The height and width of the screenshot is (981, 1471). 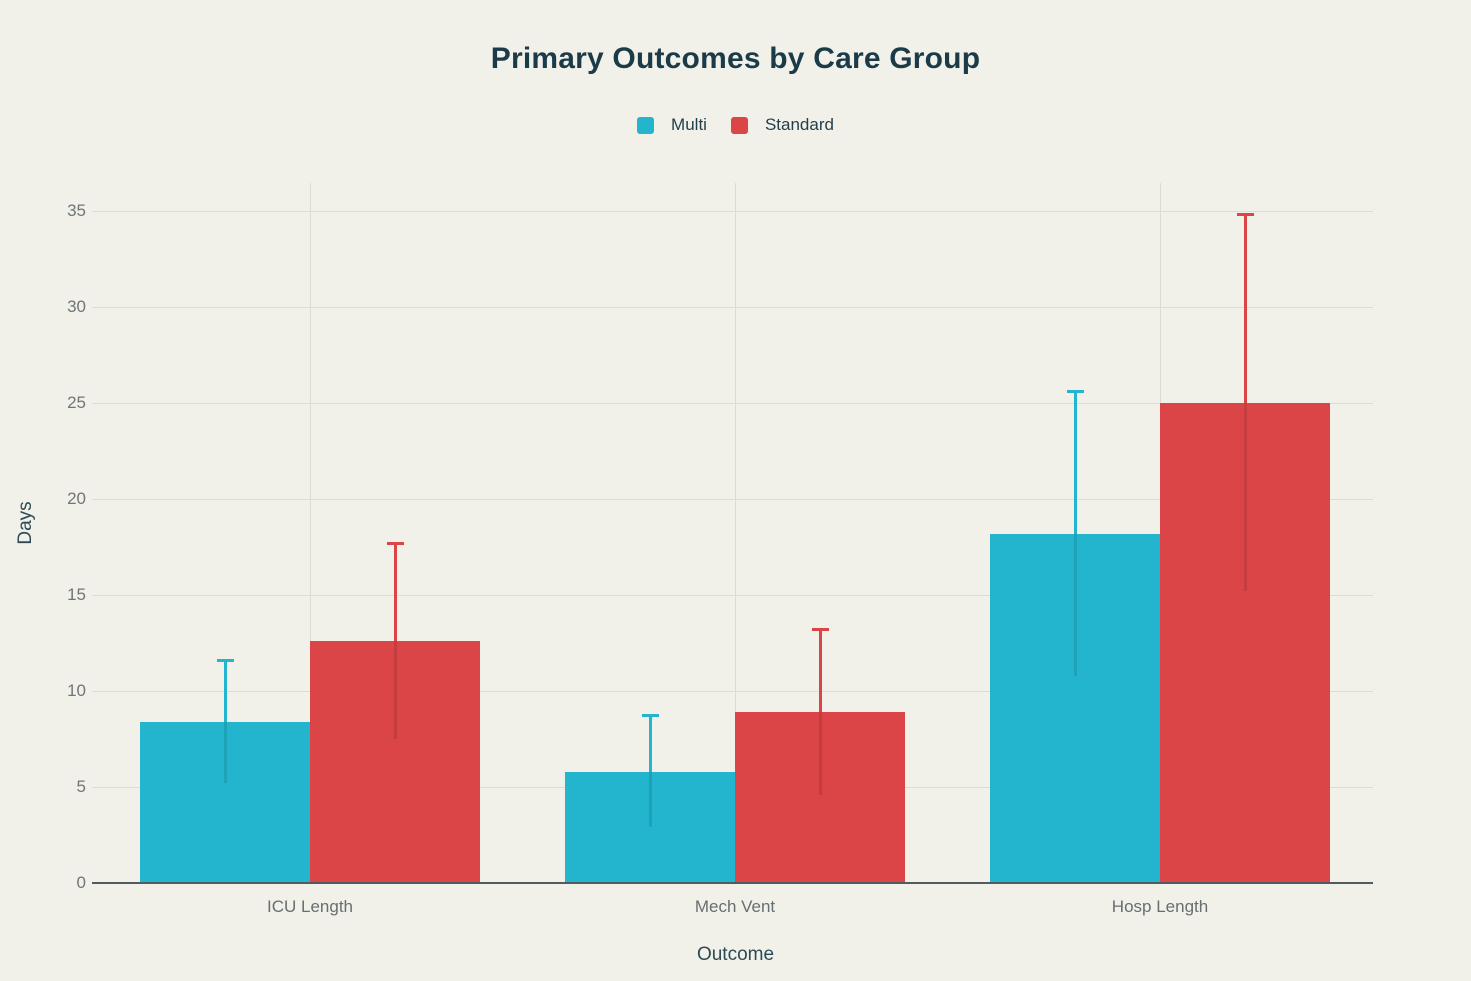 What do you see at coordinates (395, 762) in the screenshot?
I see `bar-standard-icu-length` at bounding box center [395, 762].